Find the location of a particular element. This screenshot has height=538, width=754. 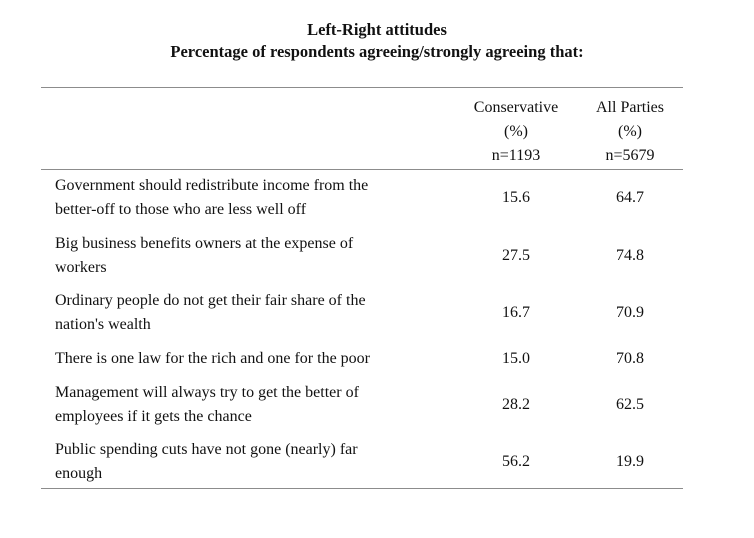

conservative-value: 15.0 is located at coordinates (516, 358).